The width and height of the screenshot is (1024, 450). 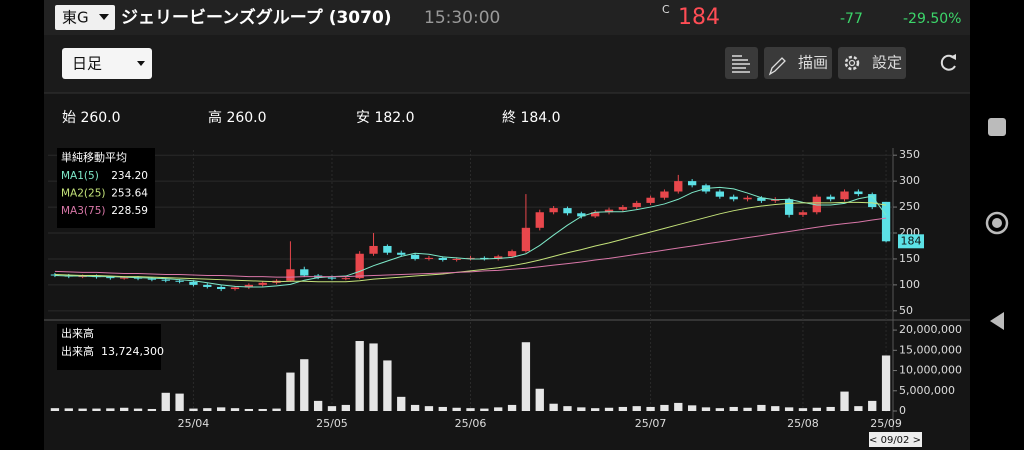 I want to click on draw-button, so click(x=798, y=63).